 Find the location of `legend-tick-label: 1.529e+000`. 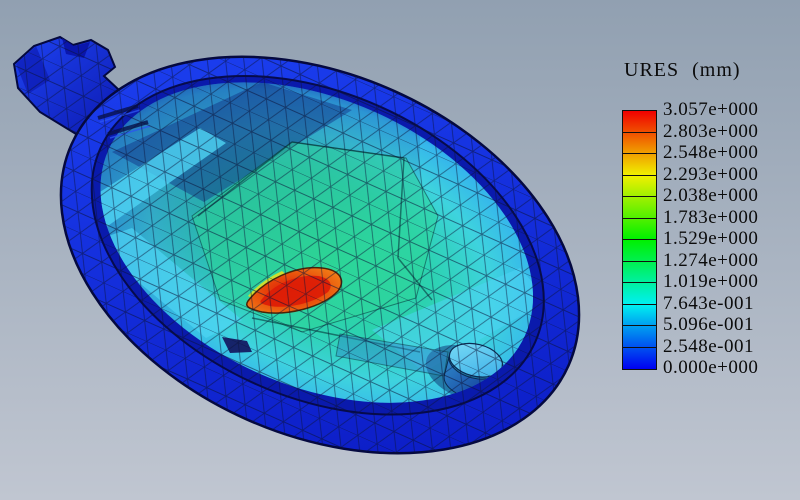

legend-tick-label: 1.529e+000 is located at coordinates (711, 238).